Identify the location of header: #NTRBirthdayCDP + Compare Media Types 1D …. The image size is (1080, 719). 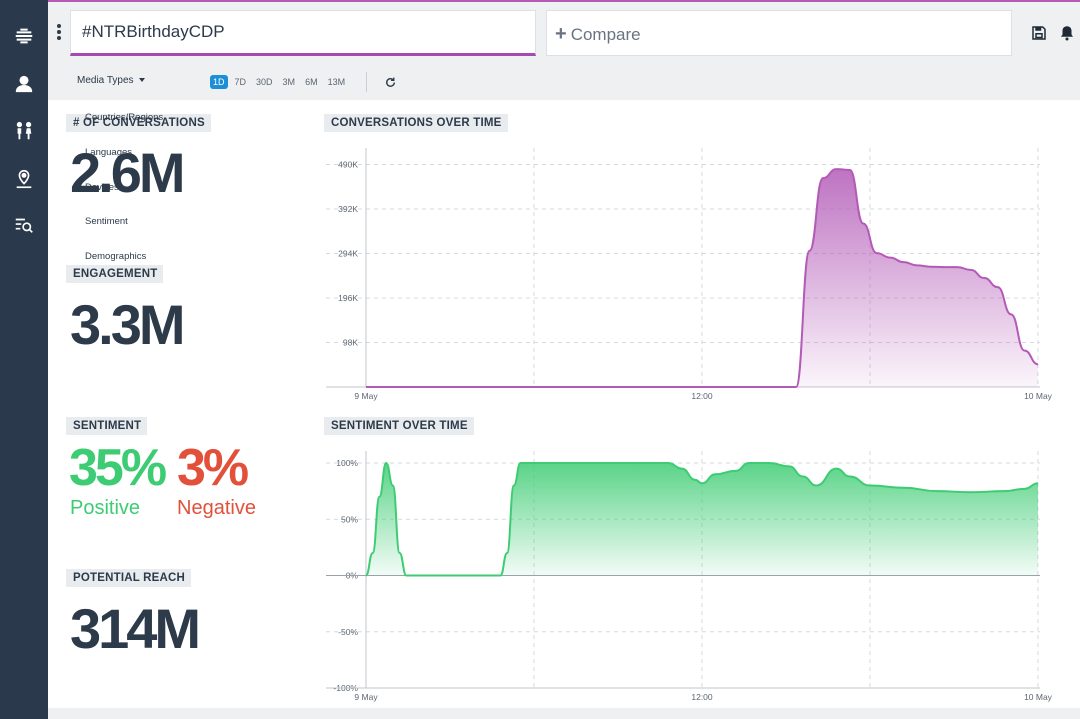
(564, 51).